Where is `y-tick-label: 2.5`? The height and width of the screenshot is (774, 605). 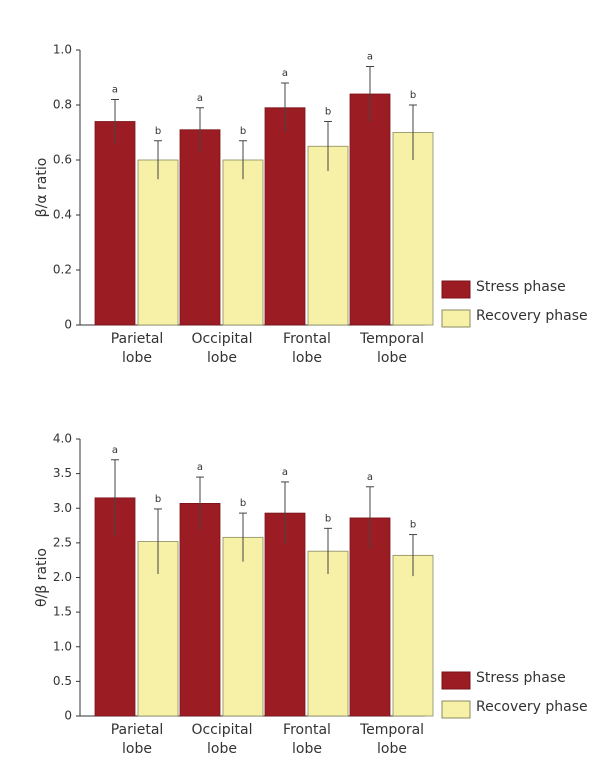 y-tick-label: 2.5 is located at coordinates (62, 542).